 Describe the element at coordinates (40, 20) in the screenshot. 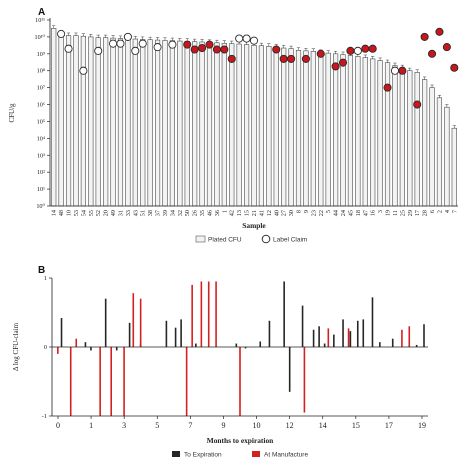

I see `y-tick-label: 10¹¹` at that location.